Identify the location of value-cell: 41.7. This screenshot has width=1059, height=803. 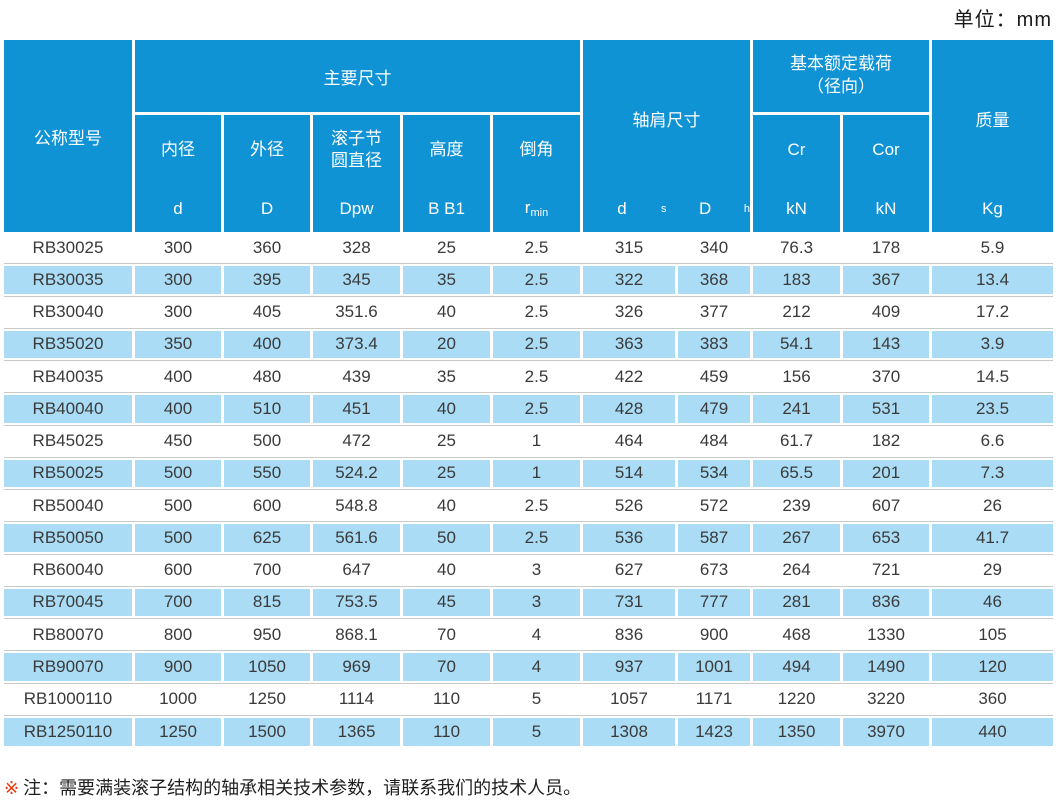
(992, 538).